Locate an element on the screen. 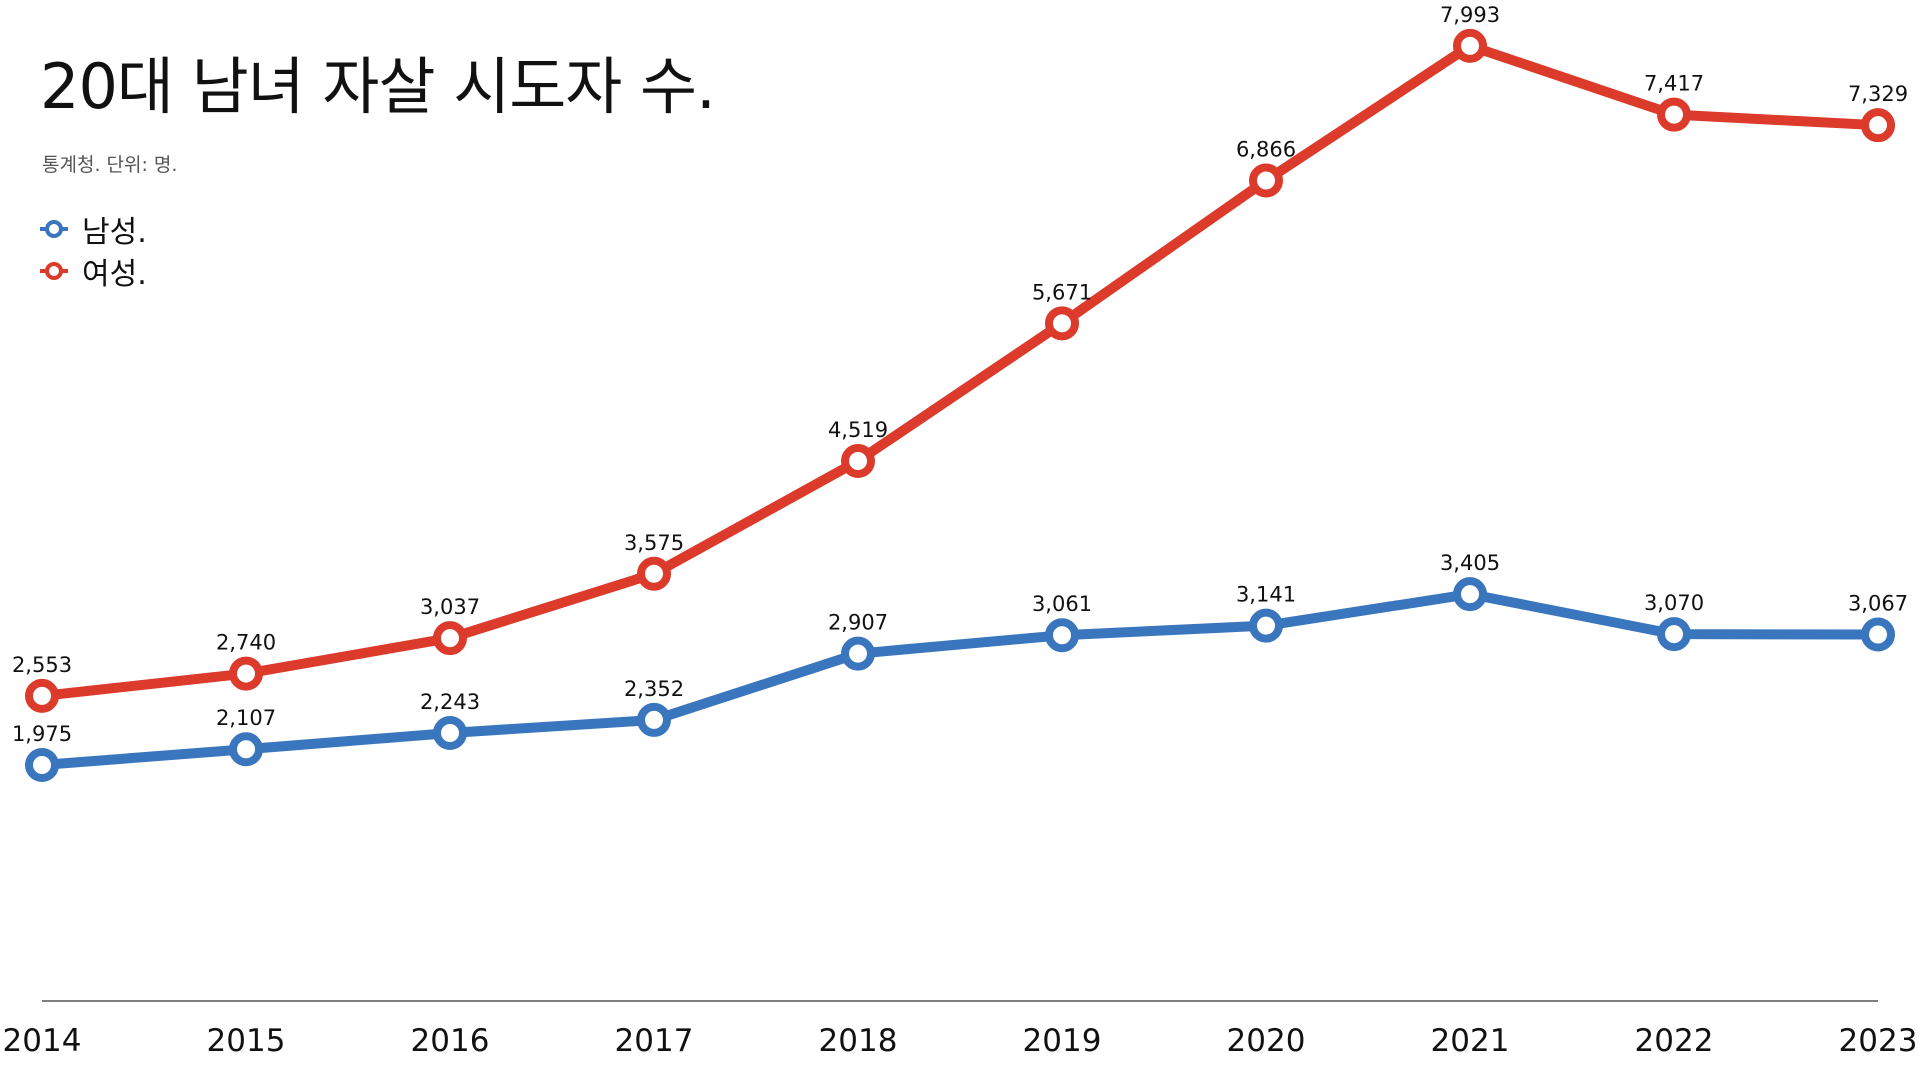  legend-label-female: 여성. is located at coordinates (114, 274).